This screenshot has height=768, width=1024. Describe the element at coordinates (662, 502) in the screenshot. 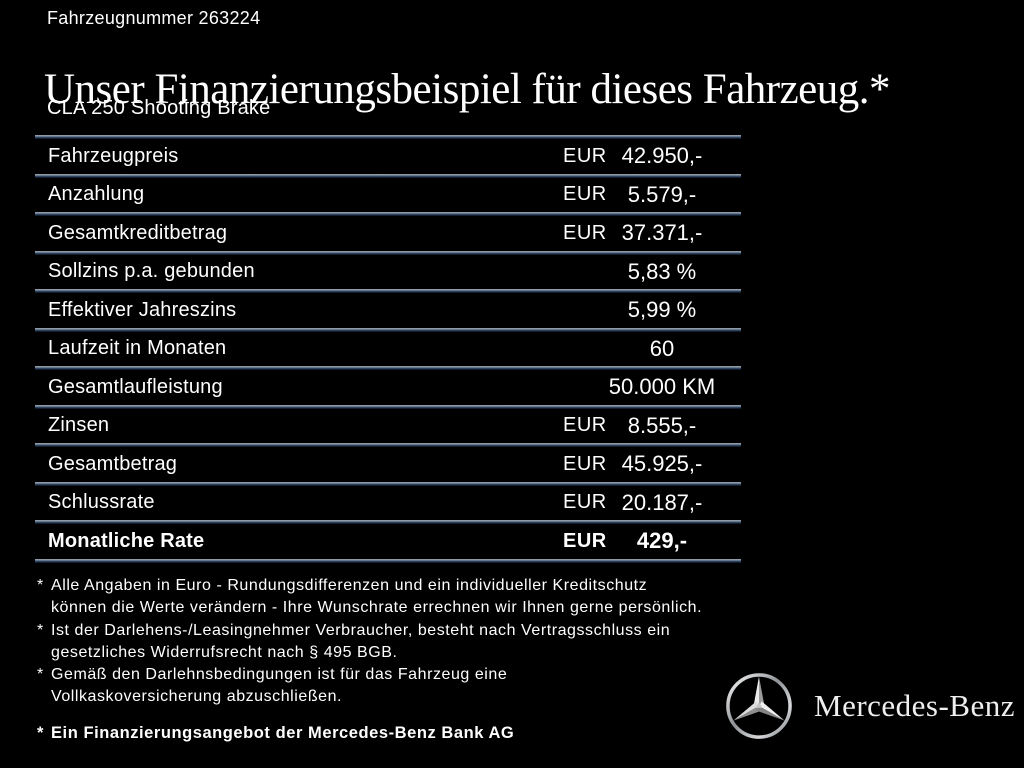

I see `row-value: 20.187,-` at that location.